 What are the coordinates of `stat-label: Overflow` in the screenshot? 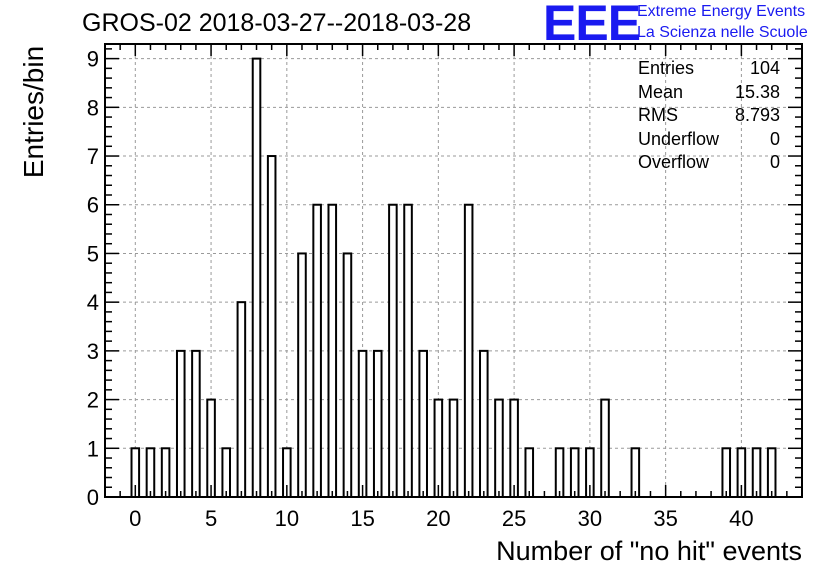 It's located at (674, 162).